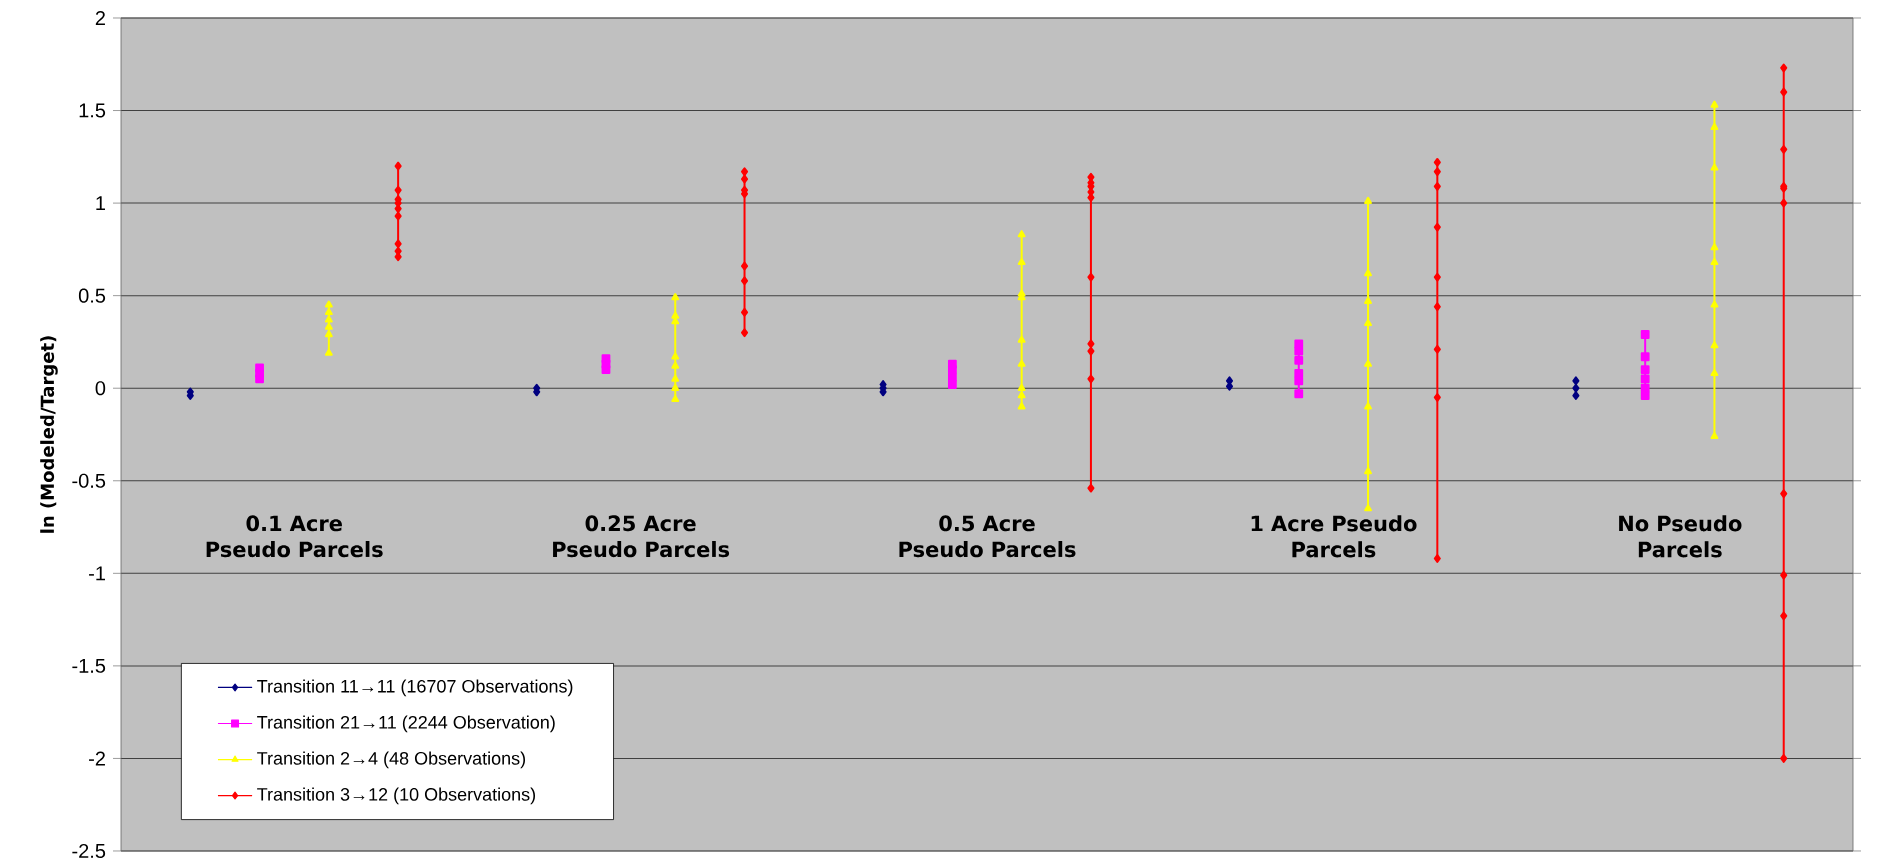 The height and width of the screenshot is (861, 1899). I want to click on legend-label: Transition 21→11 (2244 Observation), so click(406, 724).